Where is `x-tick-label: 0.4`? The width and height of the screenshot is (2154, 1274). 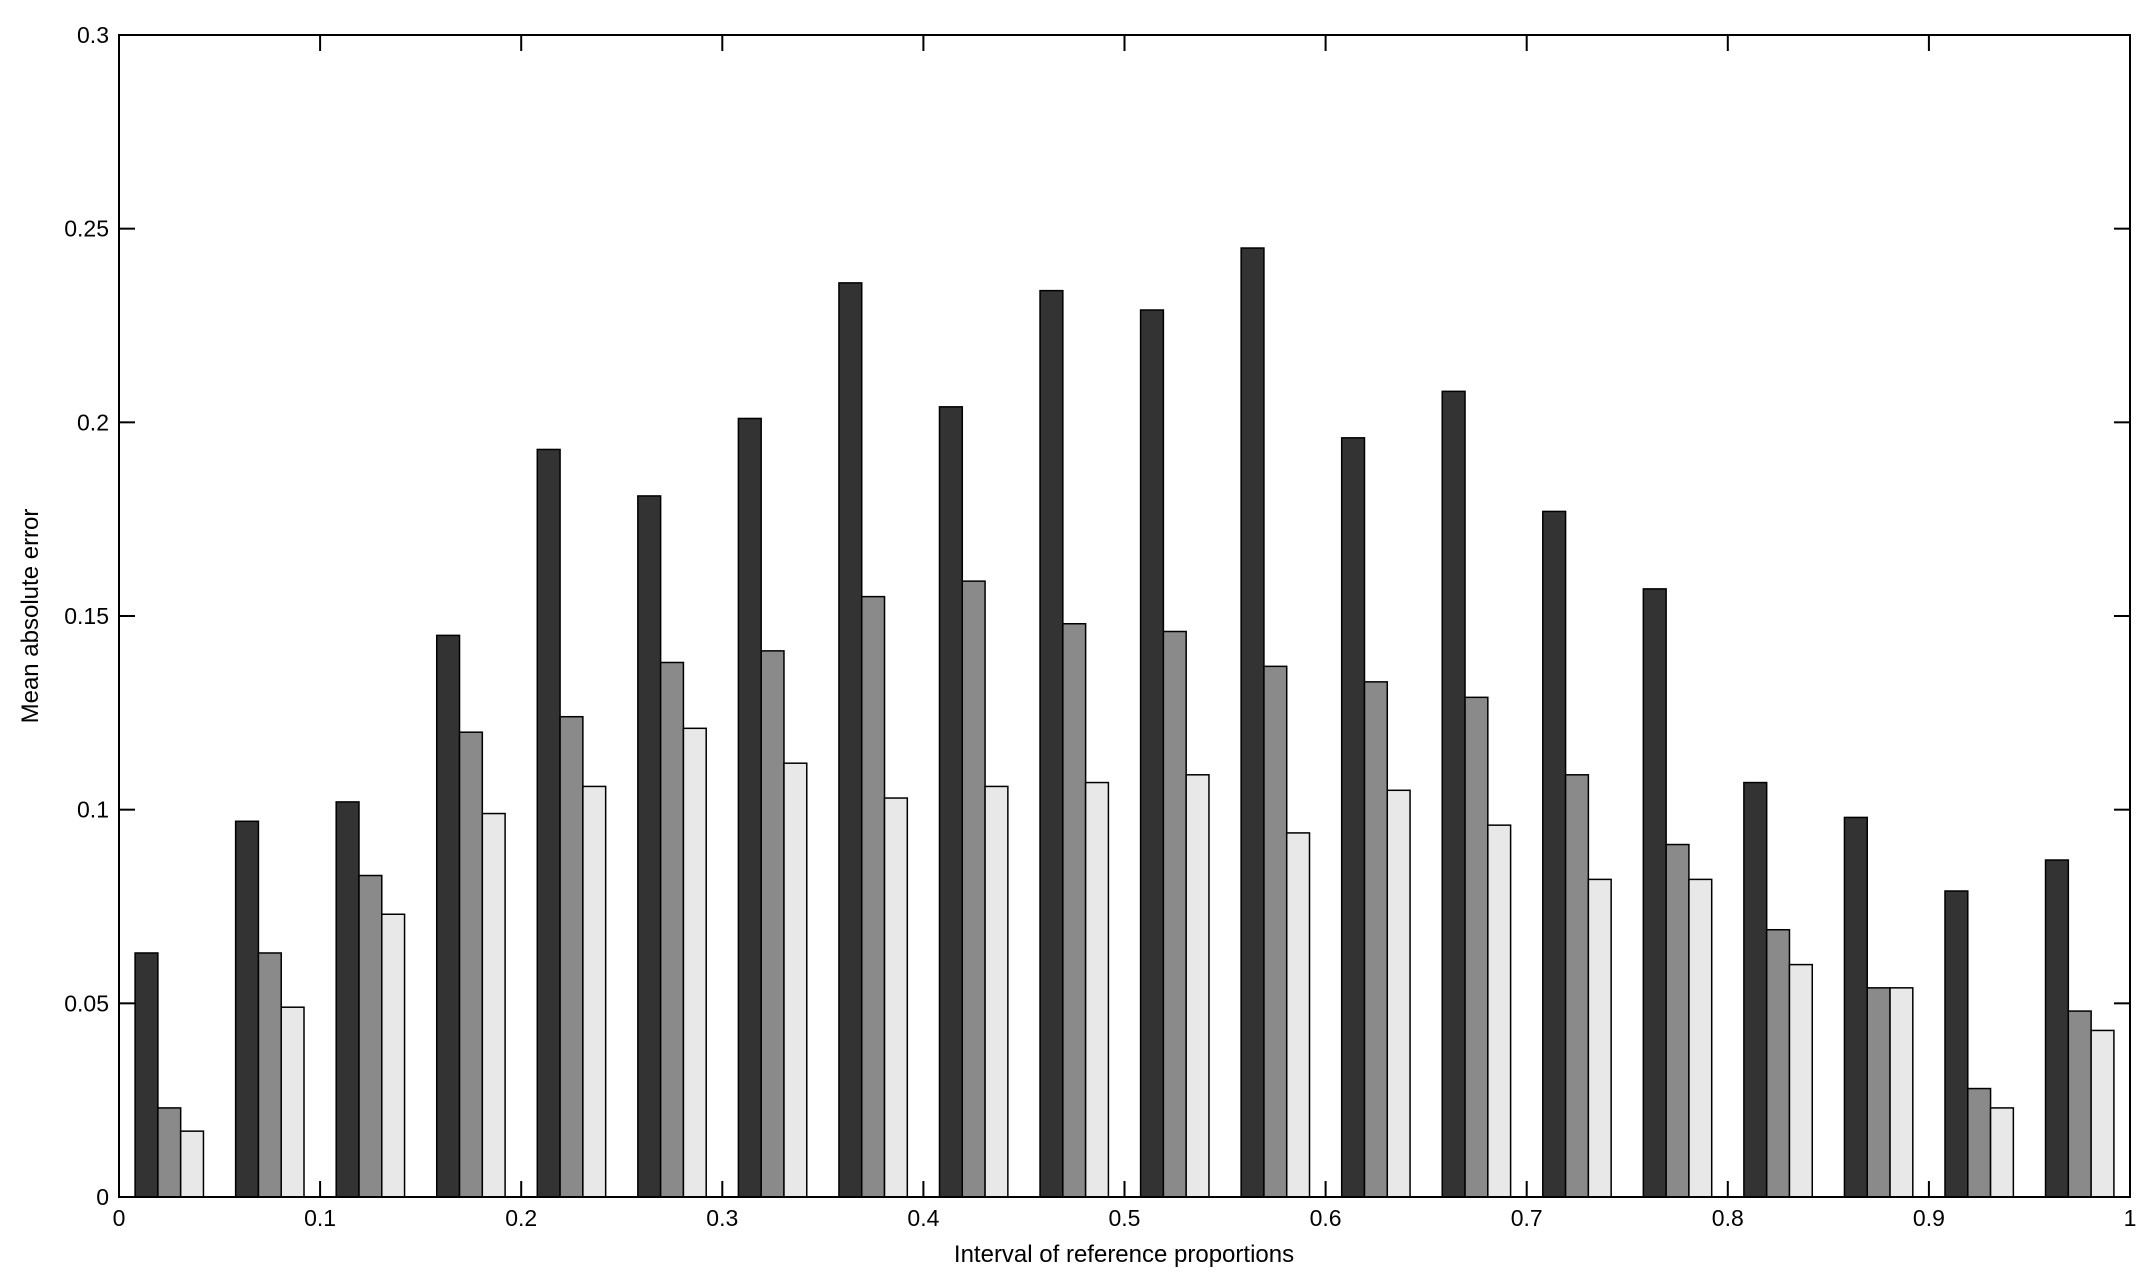 x-tick-label: 0.4 is located at coordinates (923, 1218).